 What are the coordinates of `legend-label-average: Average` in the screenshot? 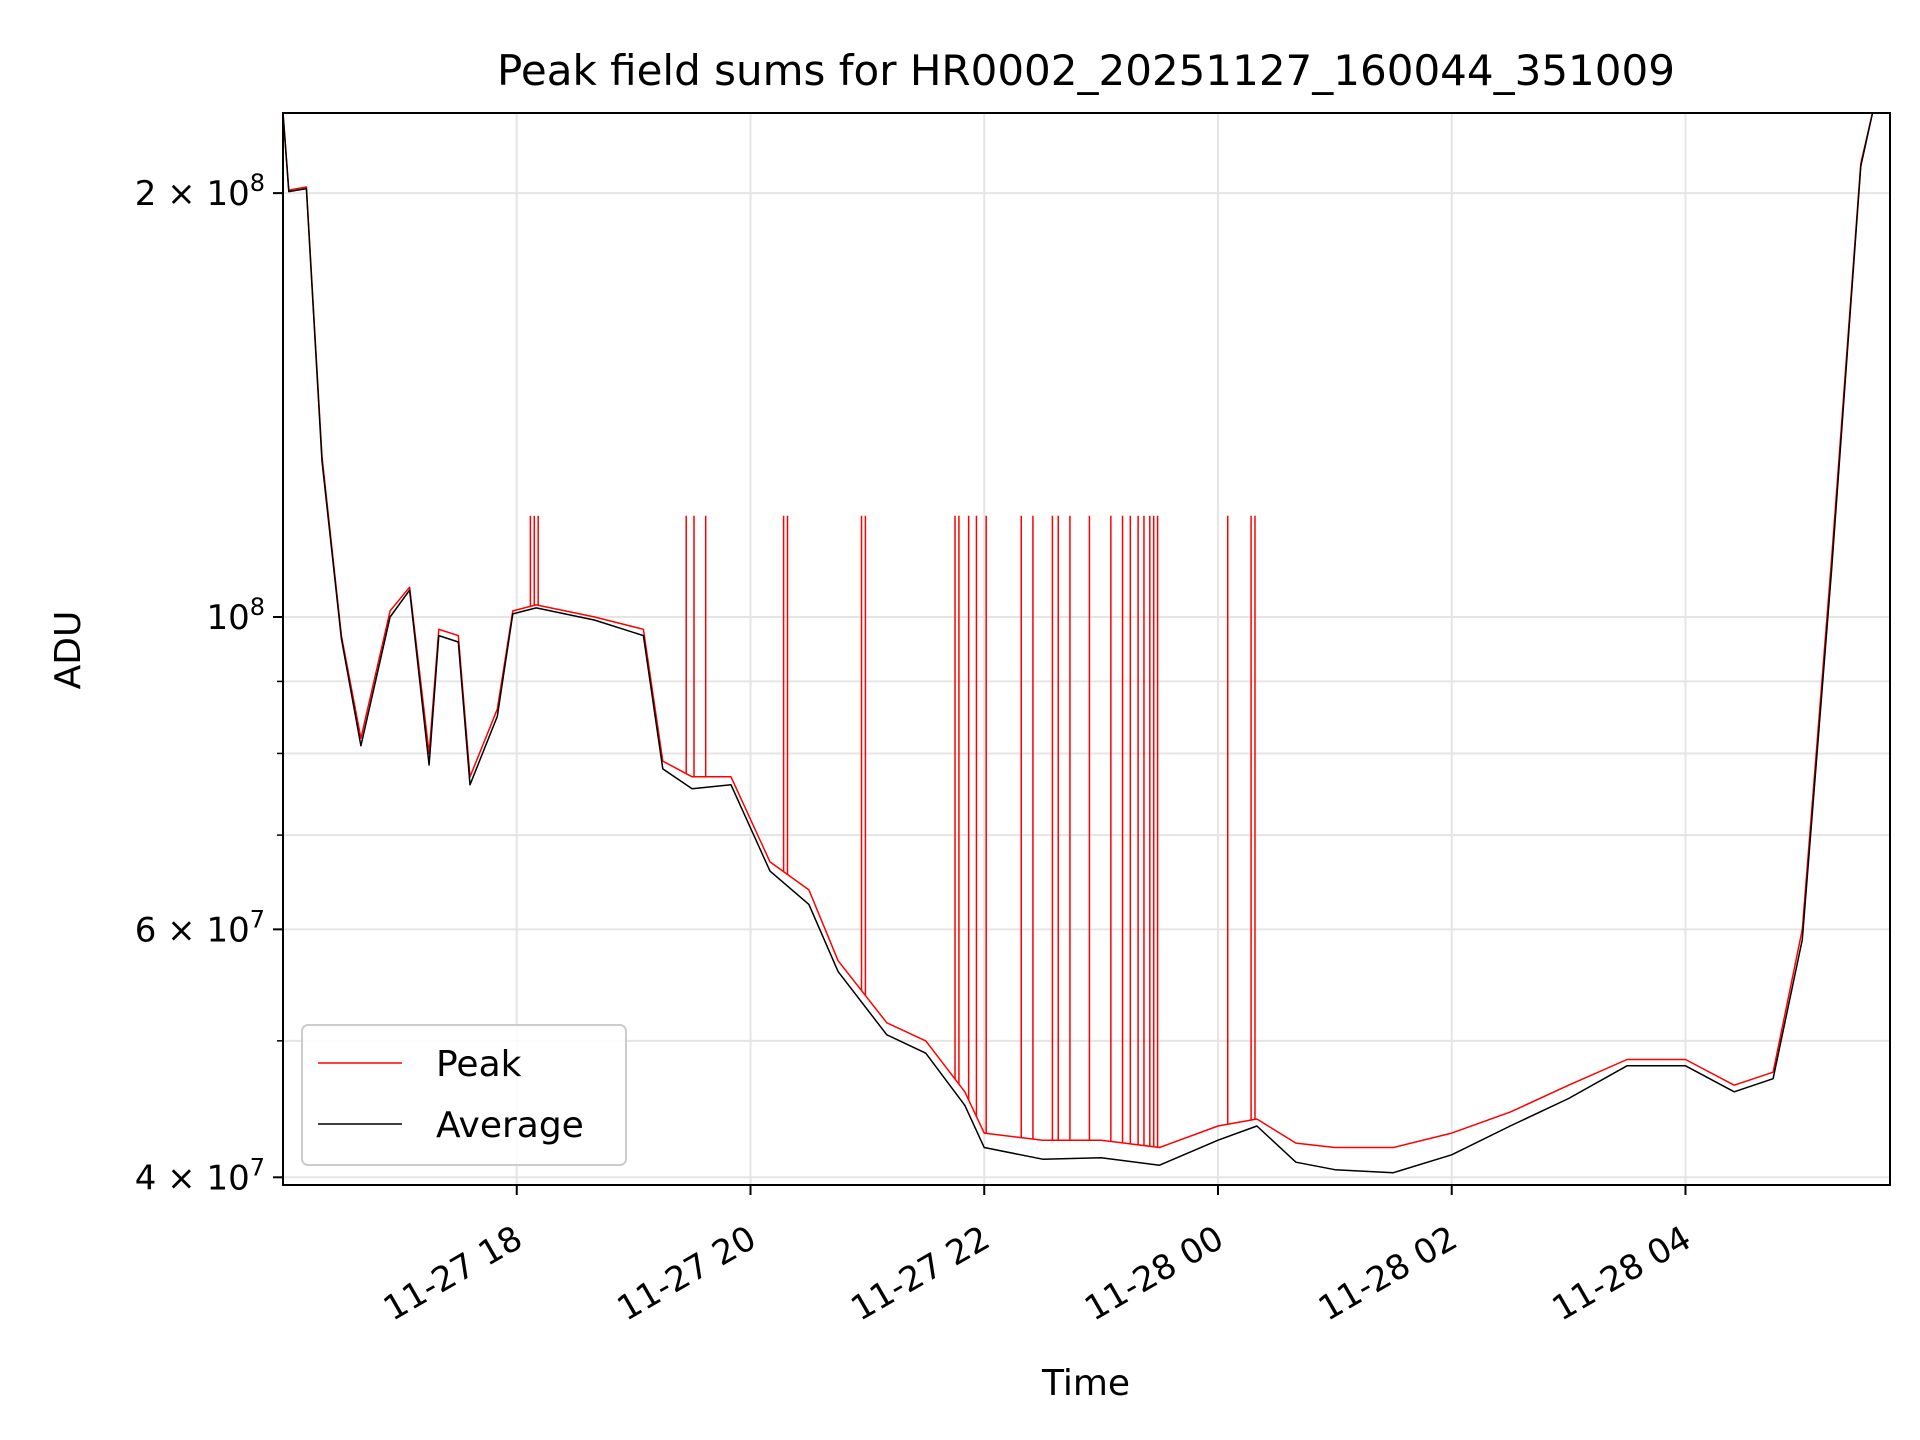 It's located at (510, 1125).